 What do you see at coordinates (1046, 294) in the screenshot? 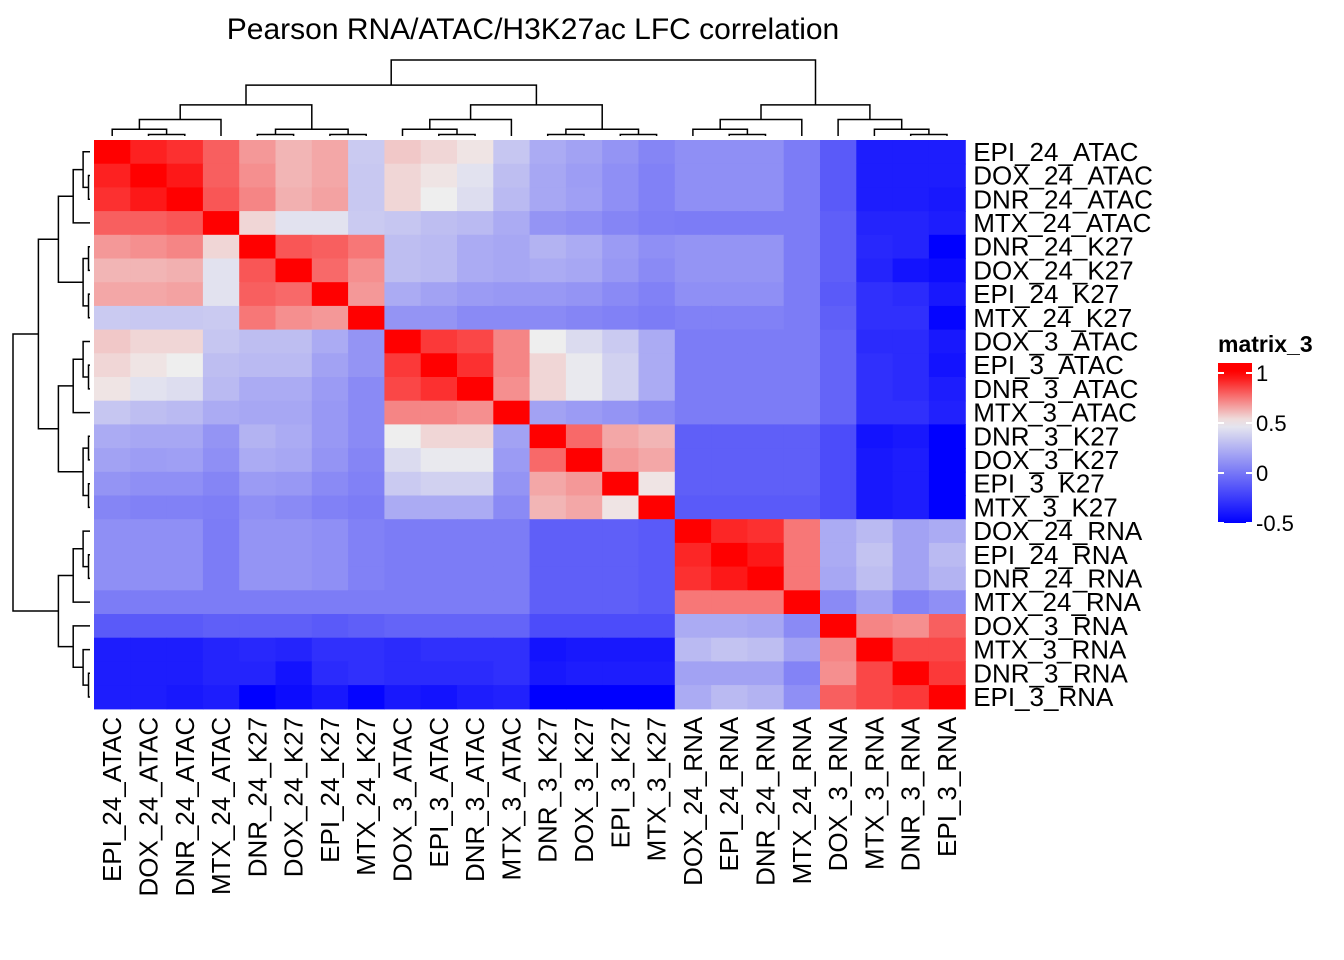
I see `row-label: EPI_24_K27` at bounding box center [1046, 294].